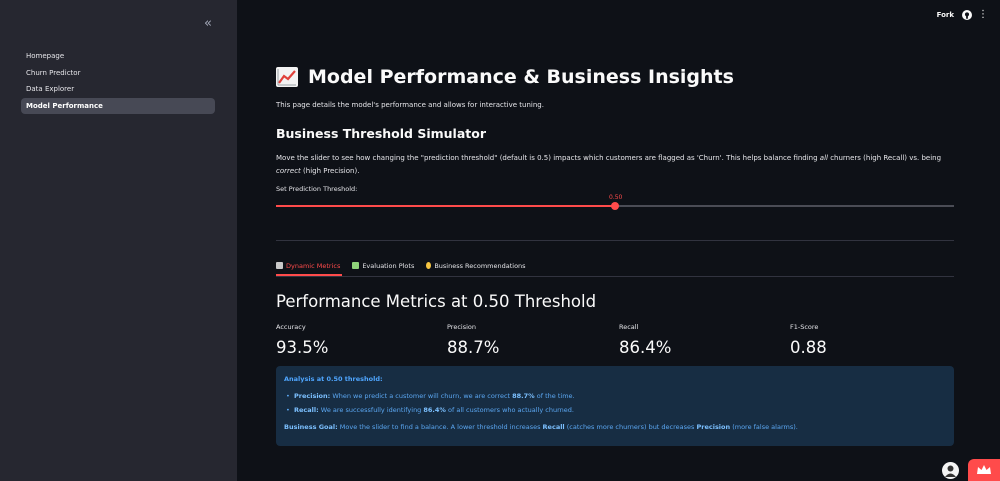  I want to click on page-title: Model Performance & Business Insights, so click(505, 77).